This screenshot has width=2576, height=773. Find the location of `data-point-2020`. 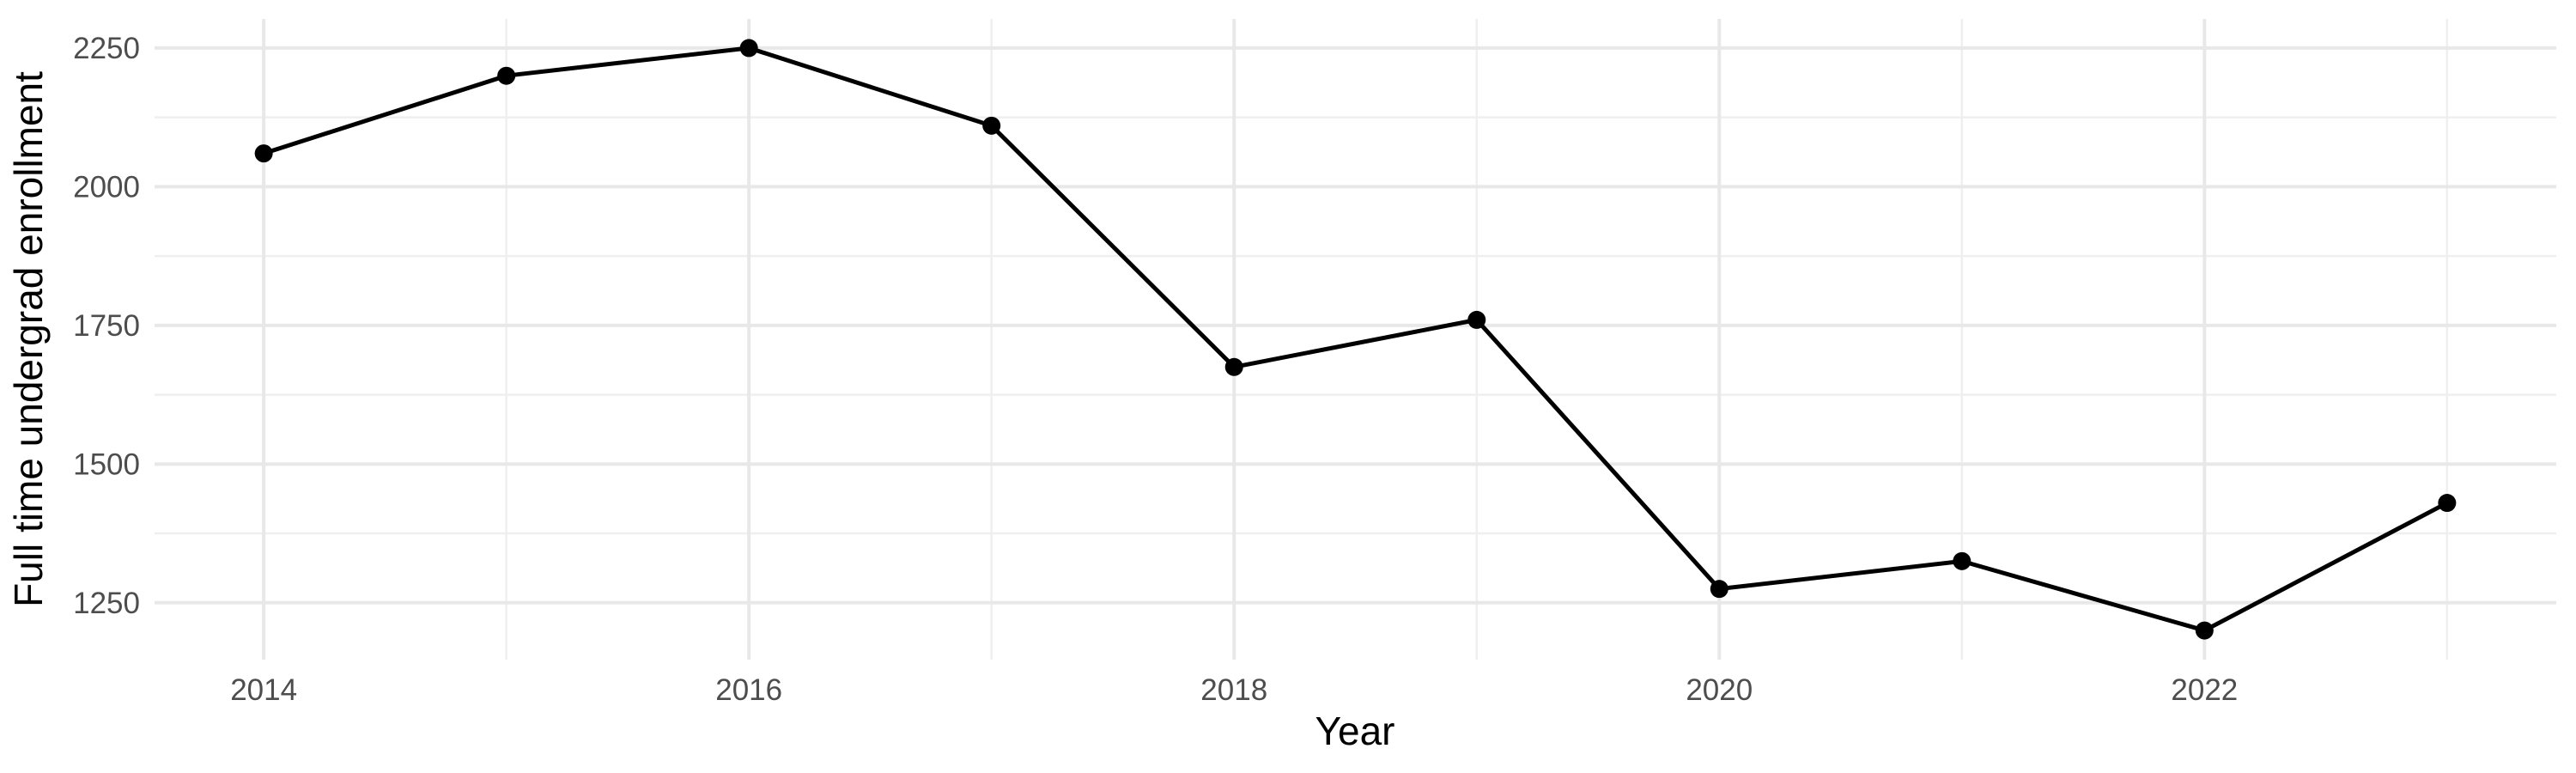

data-point-2020 is located at coordinates (1719, 589).